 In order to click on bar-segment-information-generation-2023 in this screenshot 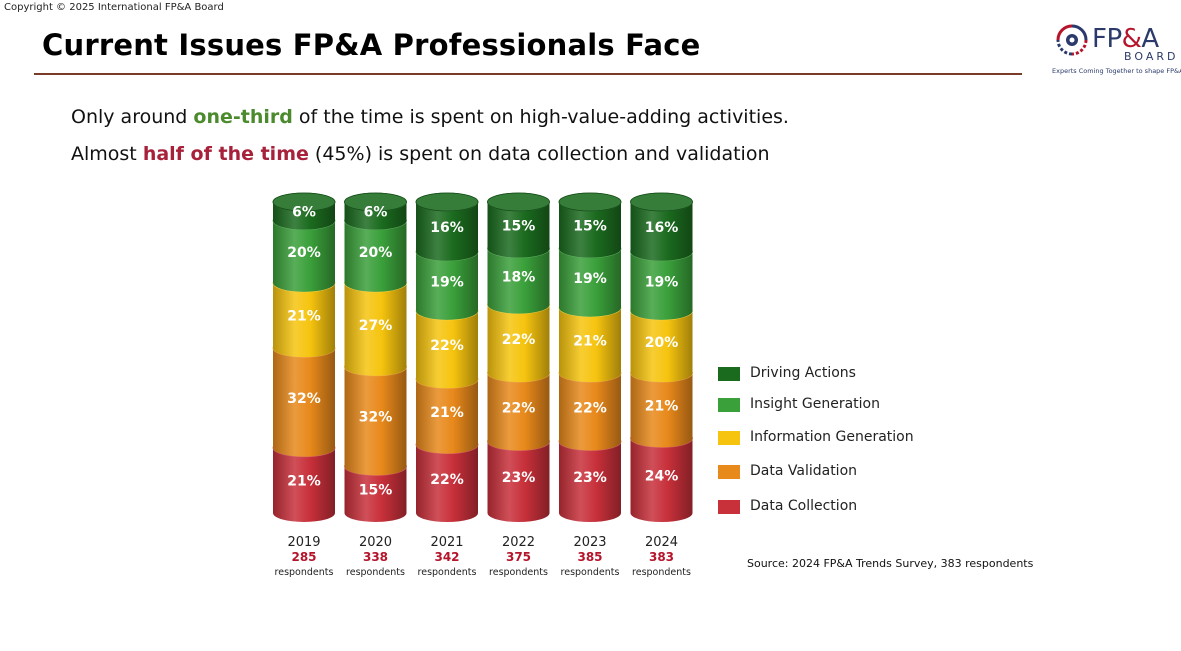, I will do `click(590, 345)`.